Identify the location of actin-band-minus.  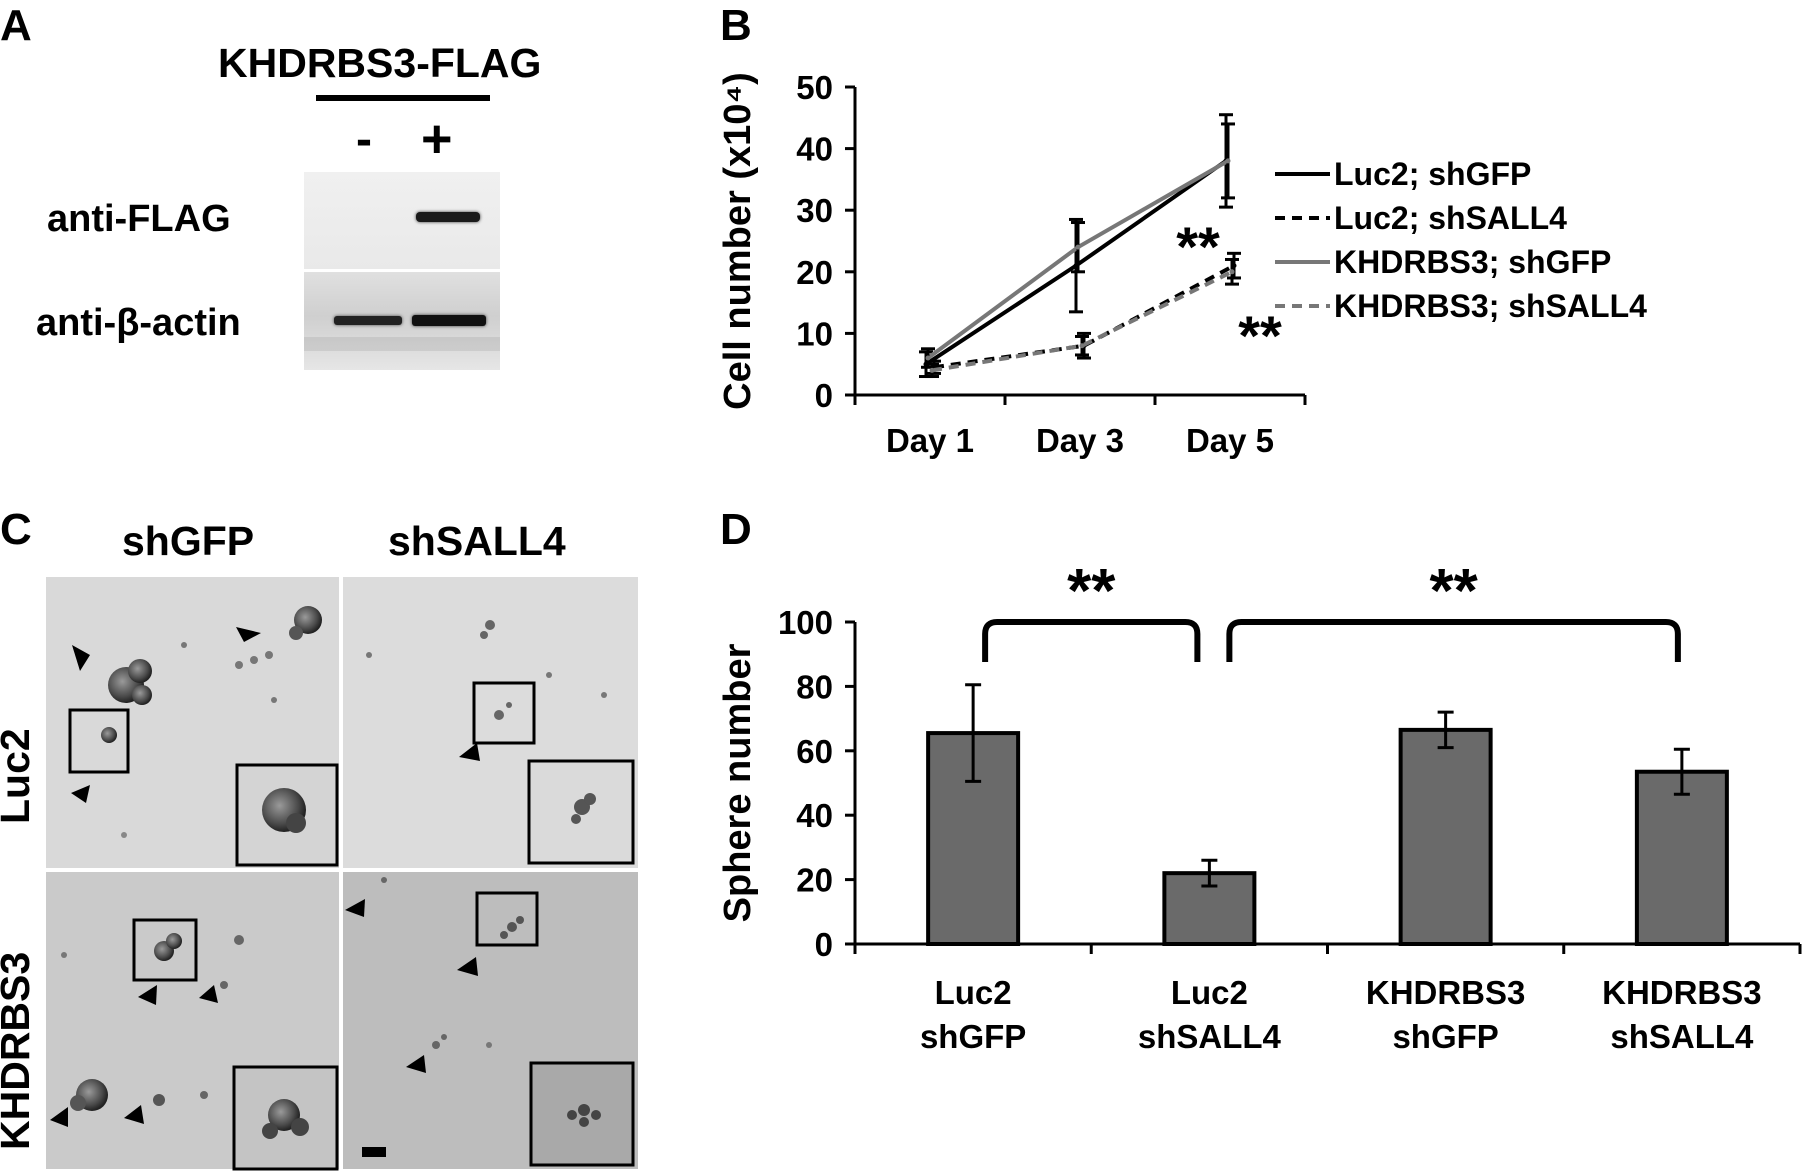
(368, 320).